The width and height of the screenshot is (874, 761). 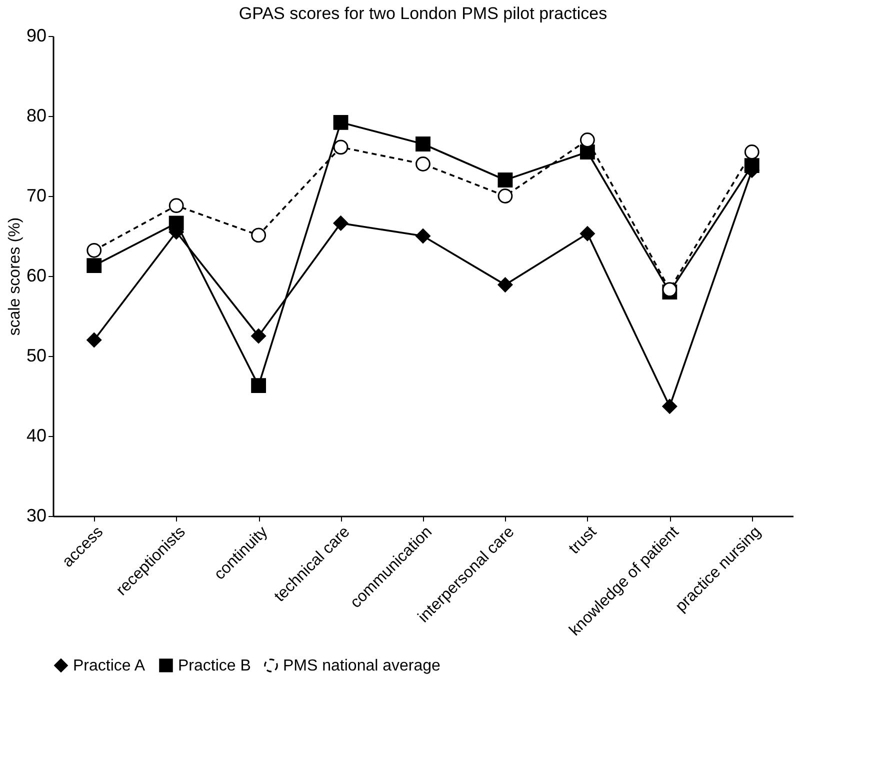 What do you see at coordinates (36, 356) in the screenshot?
I see `y-tick-label: 50` at bounding box center [36, 356].